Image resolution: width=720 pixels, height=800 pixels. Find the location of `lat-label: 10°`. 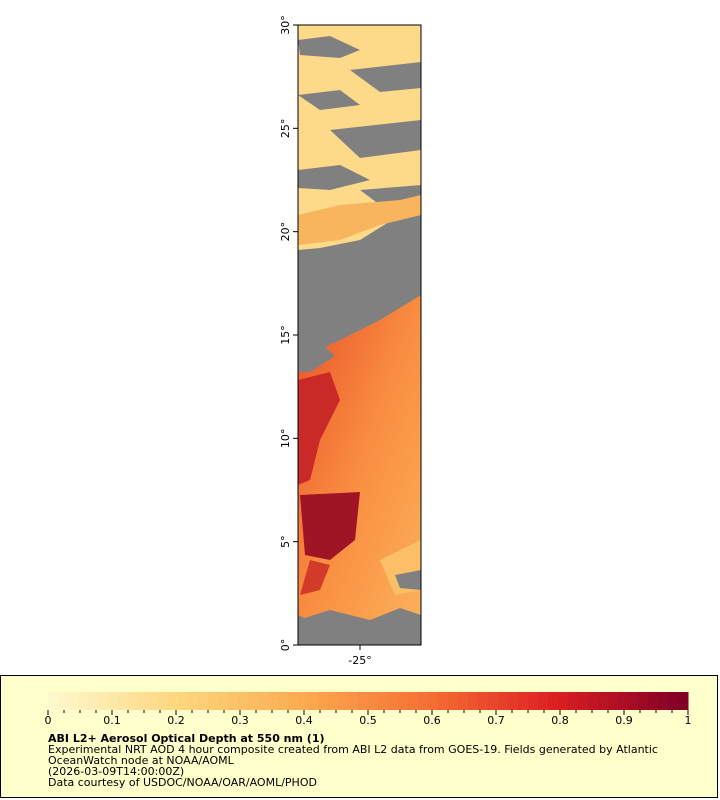

lat-label: 10° is located at coordinates (285, 439).